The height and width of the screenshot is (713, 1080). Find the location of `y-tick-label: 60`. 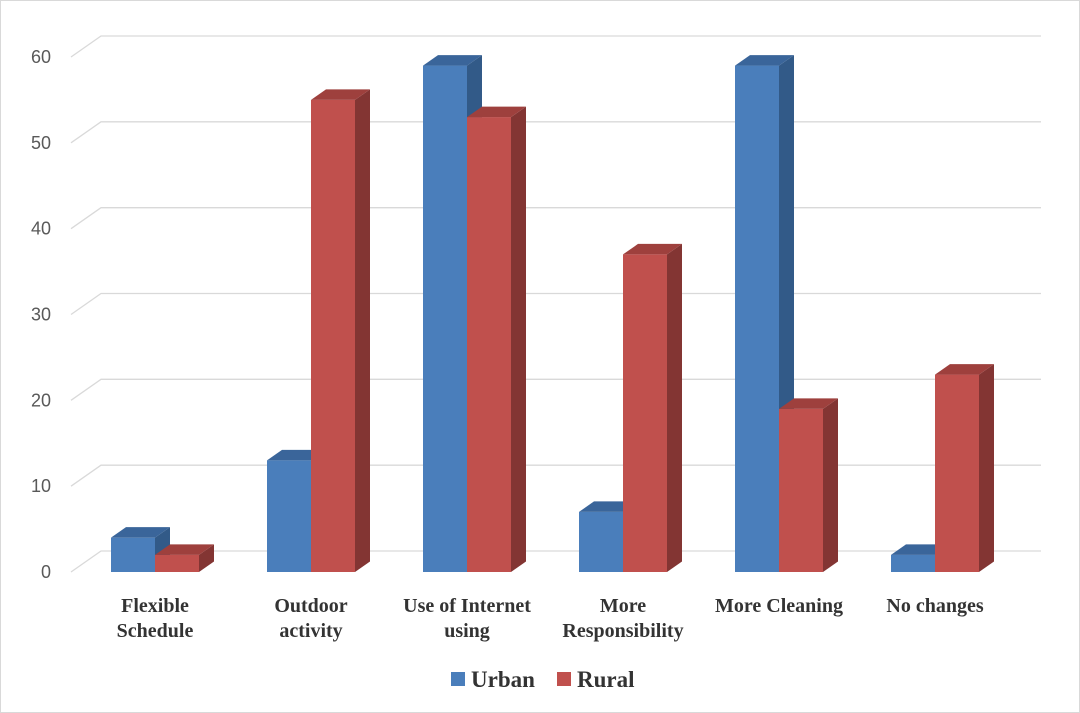

y-tick-label: 60 is located at coordinates (41, 57).